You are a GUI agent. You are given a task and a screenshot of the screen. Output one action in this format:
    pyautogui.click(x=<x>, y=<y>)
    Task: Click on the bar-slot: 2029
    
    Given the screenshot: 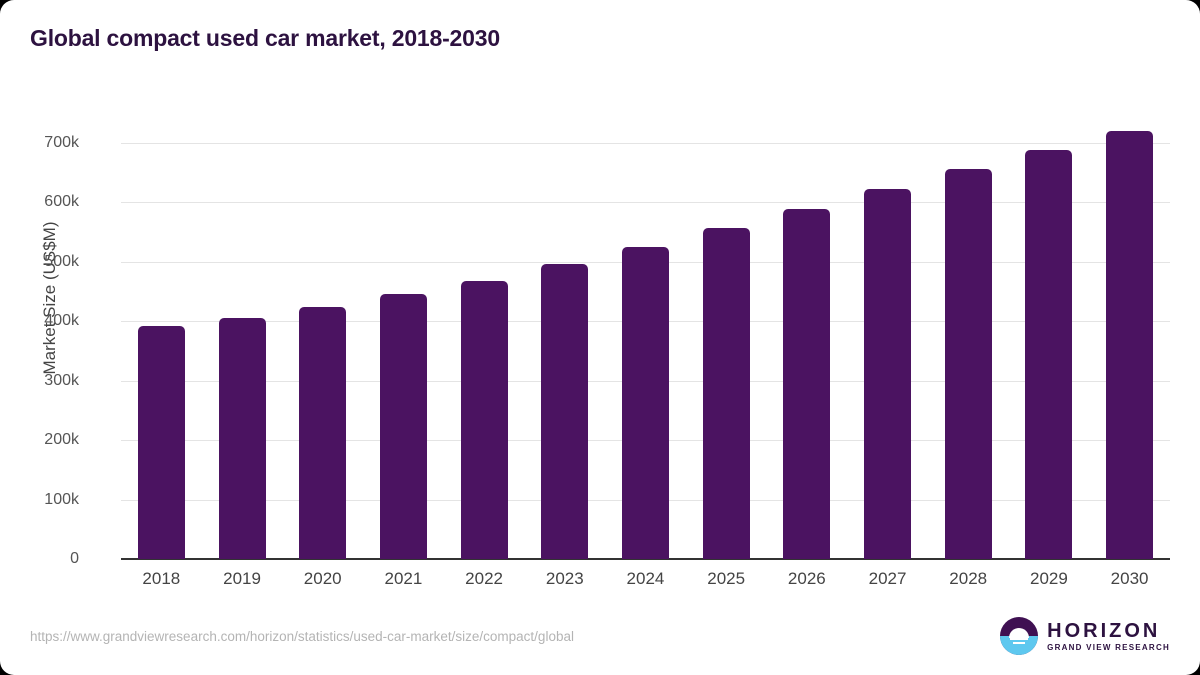 What is the action you would take?
    pyautogui.click(x=1049, y=356)
    